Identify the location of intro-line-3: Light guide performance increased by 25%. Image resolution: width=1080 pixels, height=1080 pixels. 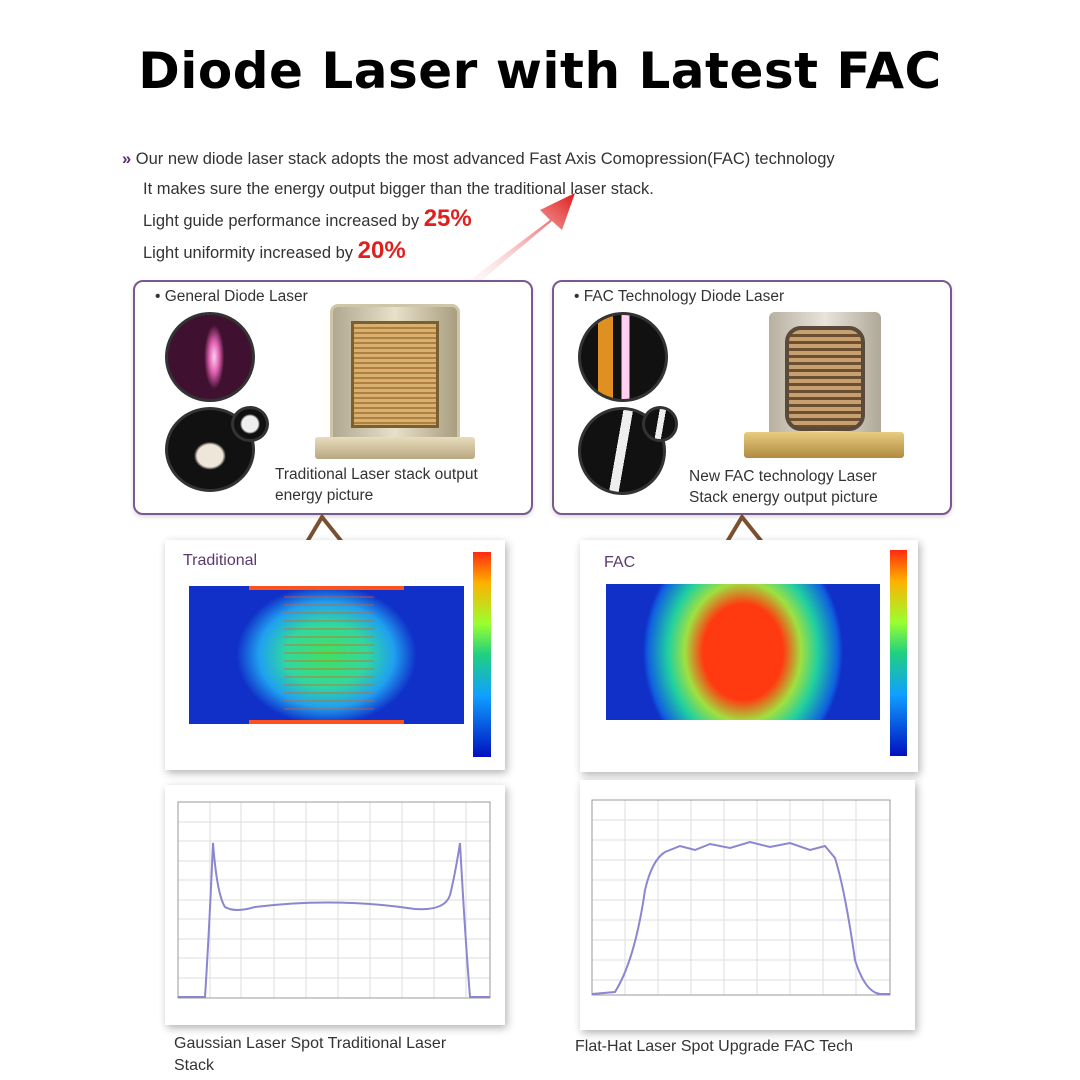
(307, 219).